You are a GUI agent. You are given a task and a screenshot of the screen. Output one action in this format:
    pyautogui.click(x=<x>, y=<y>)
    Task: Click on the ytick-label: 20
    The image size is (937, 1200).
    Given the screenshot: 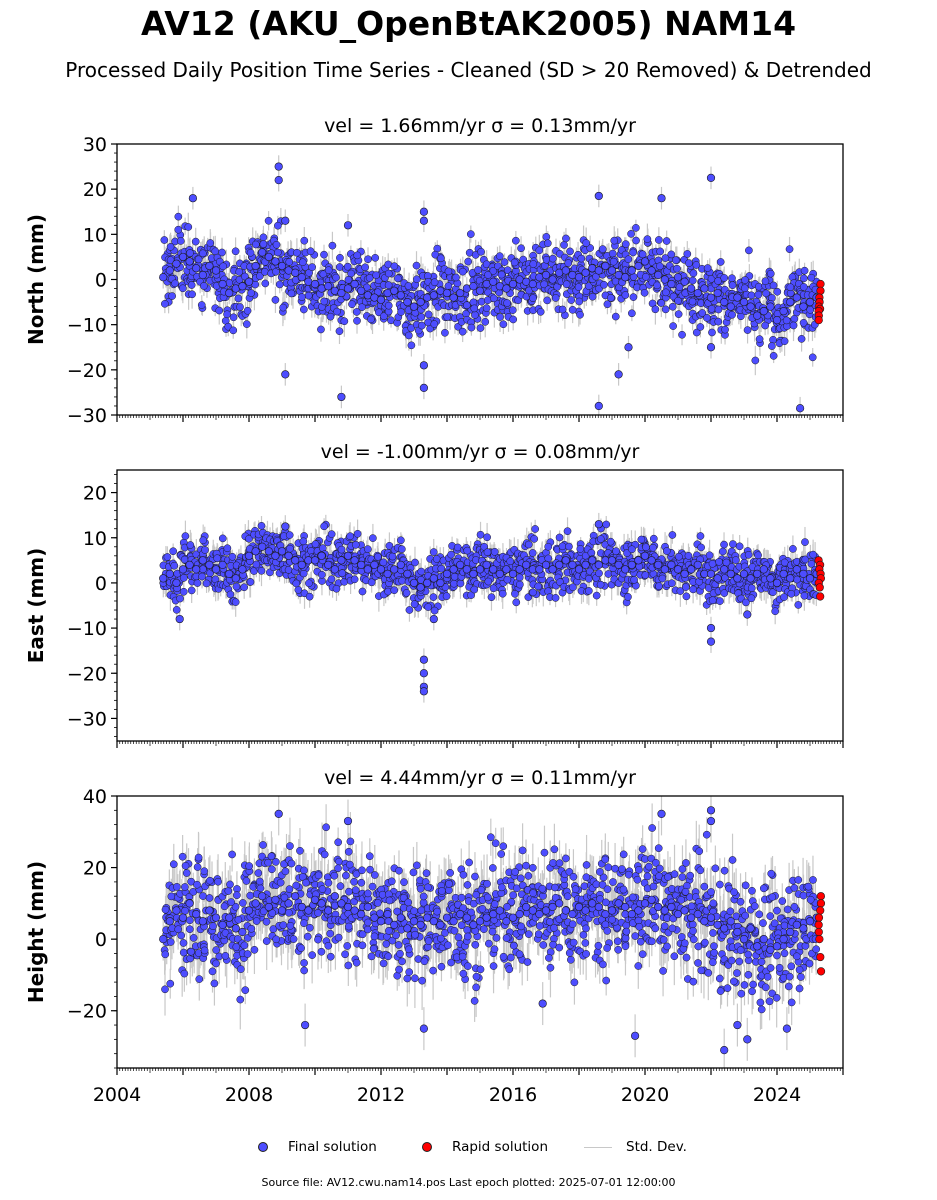 What is the action you would take?
    pyautogui.click(x=95, y=190)
    